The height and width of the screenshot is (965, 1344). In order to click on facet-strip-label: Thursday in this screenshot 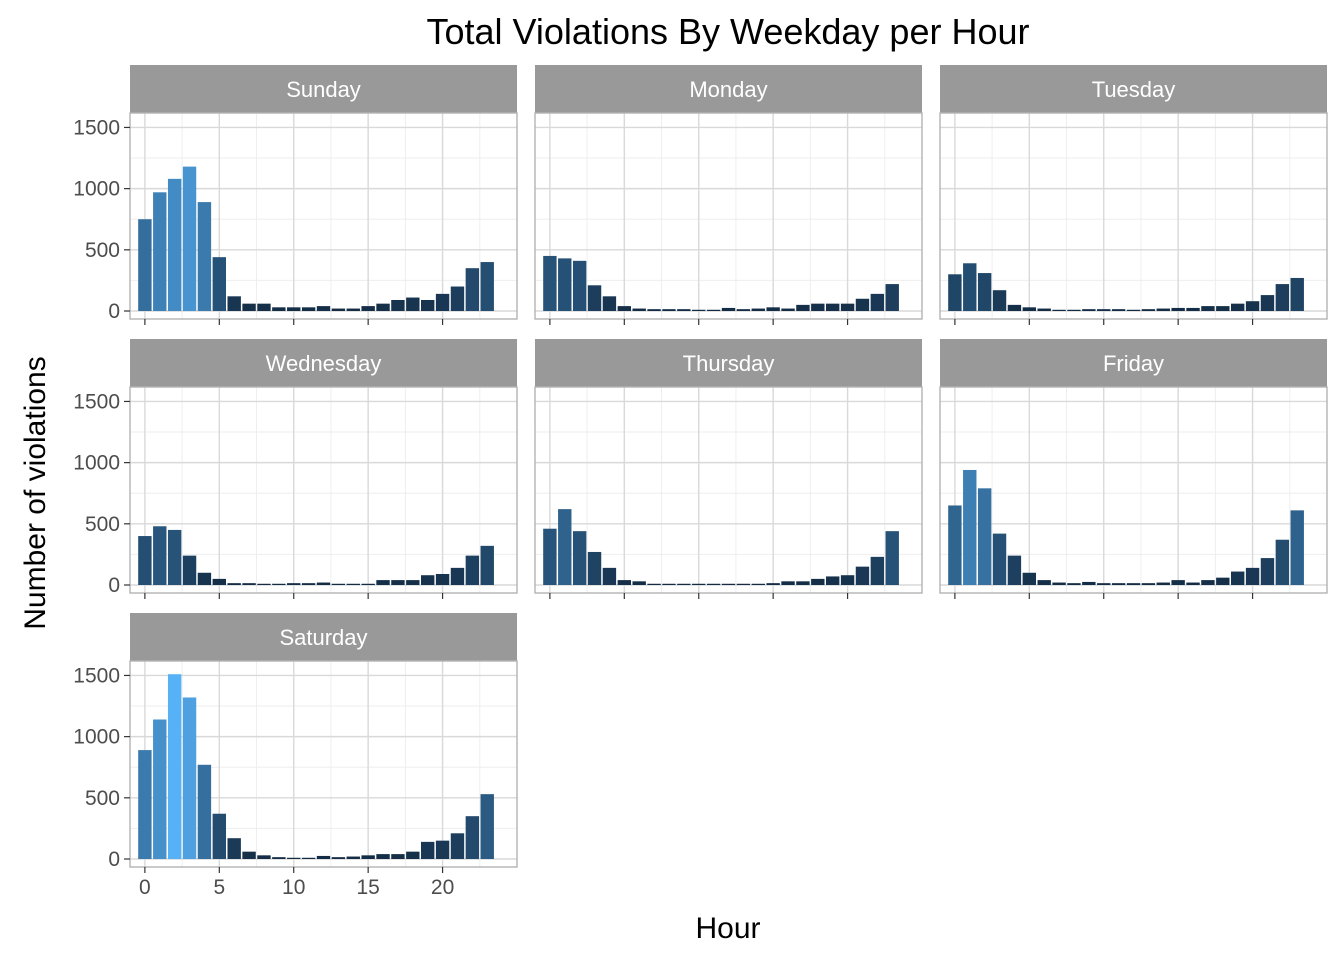, I will do `click(729, 363)`.